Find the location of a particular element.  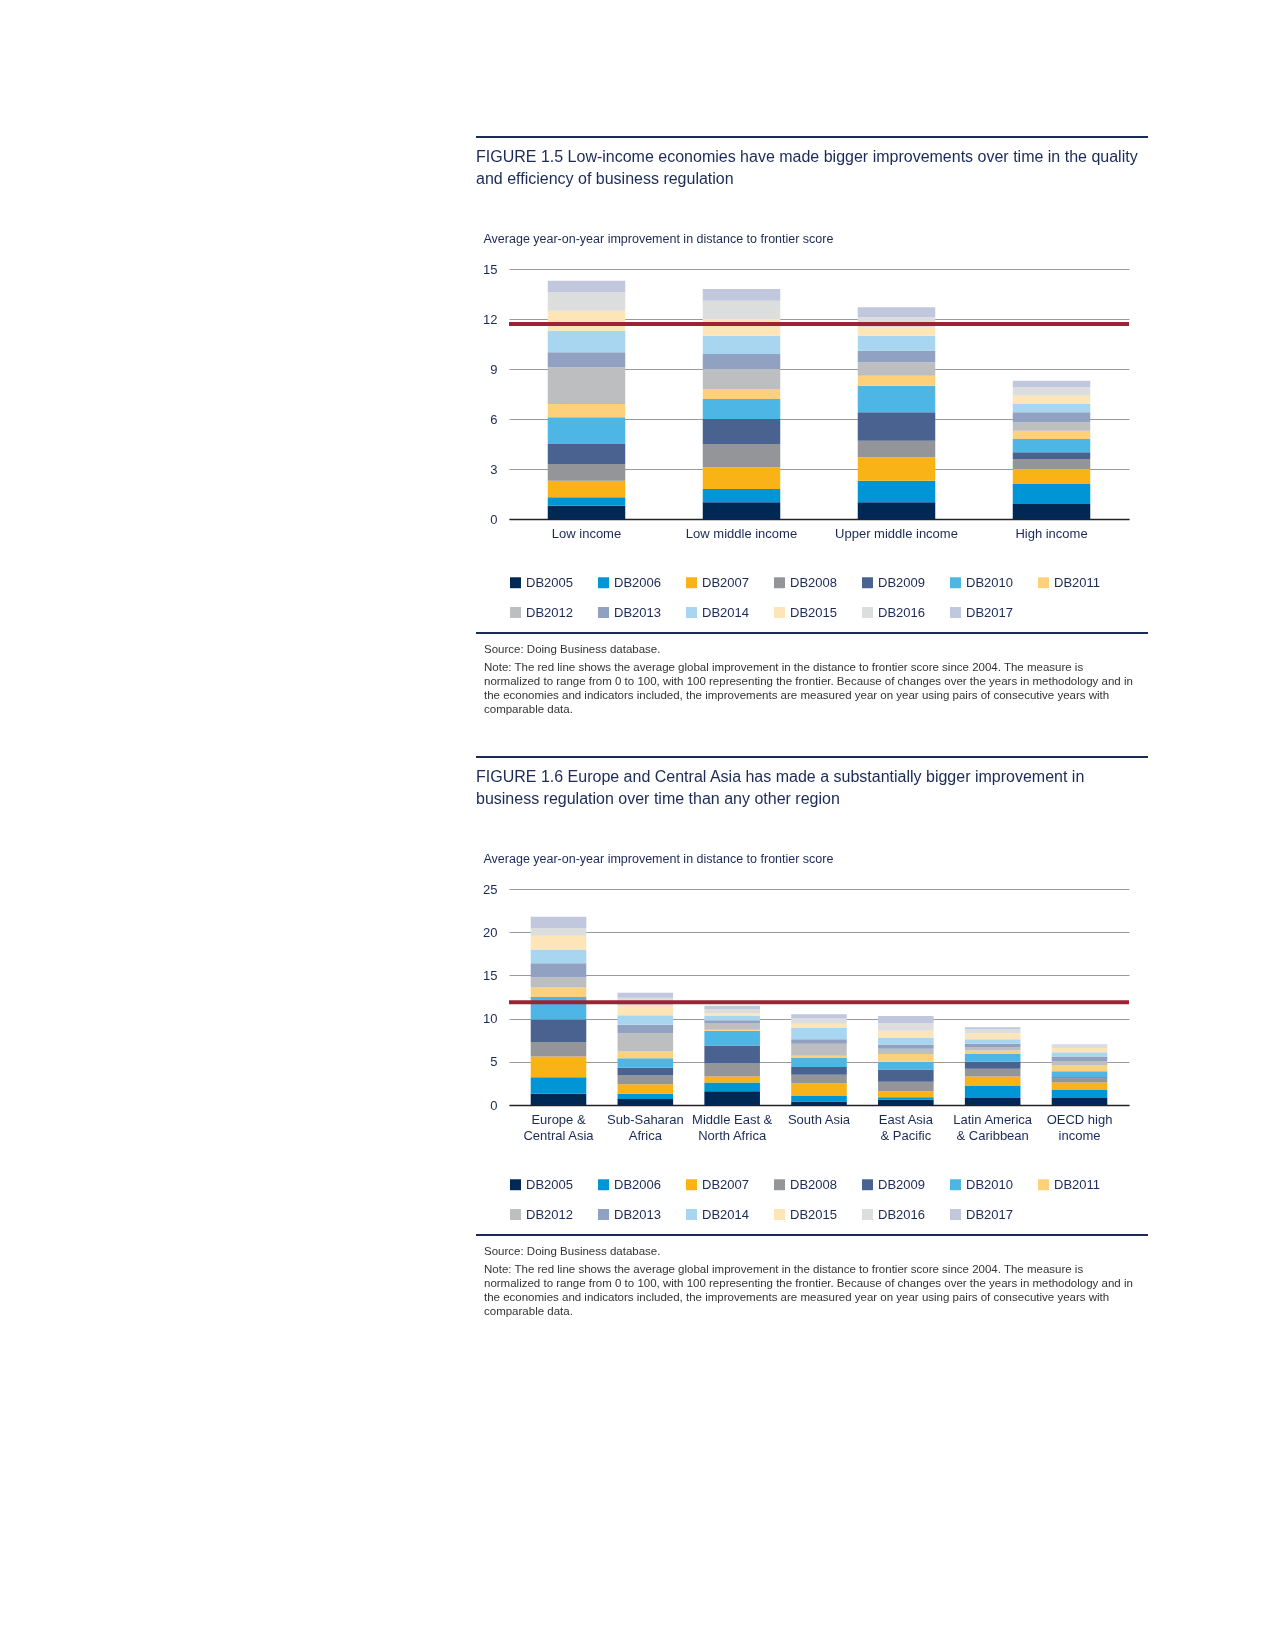

y-tick-label: 25 is located at coordinates (490, 889).